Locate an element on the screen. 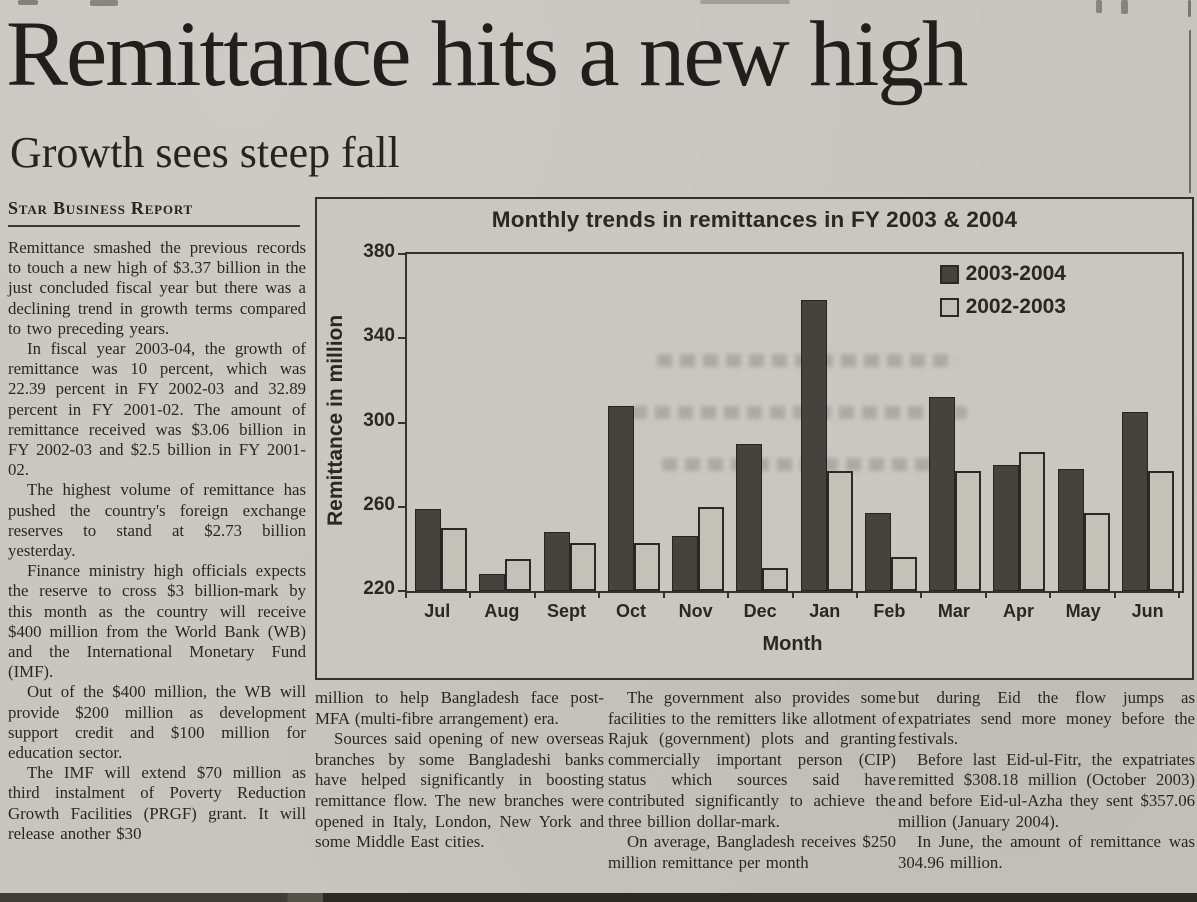  x-tick-label: Nov is located at coordinates (695, 611).